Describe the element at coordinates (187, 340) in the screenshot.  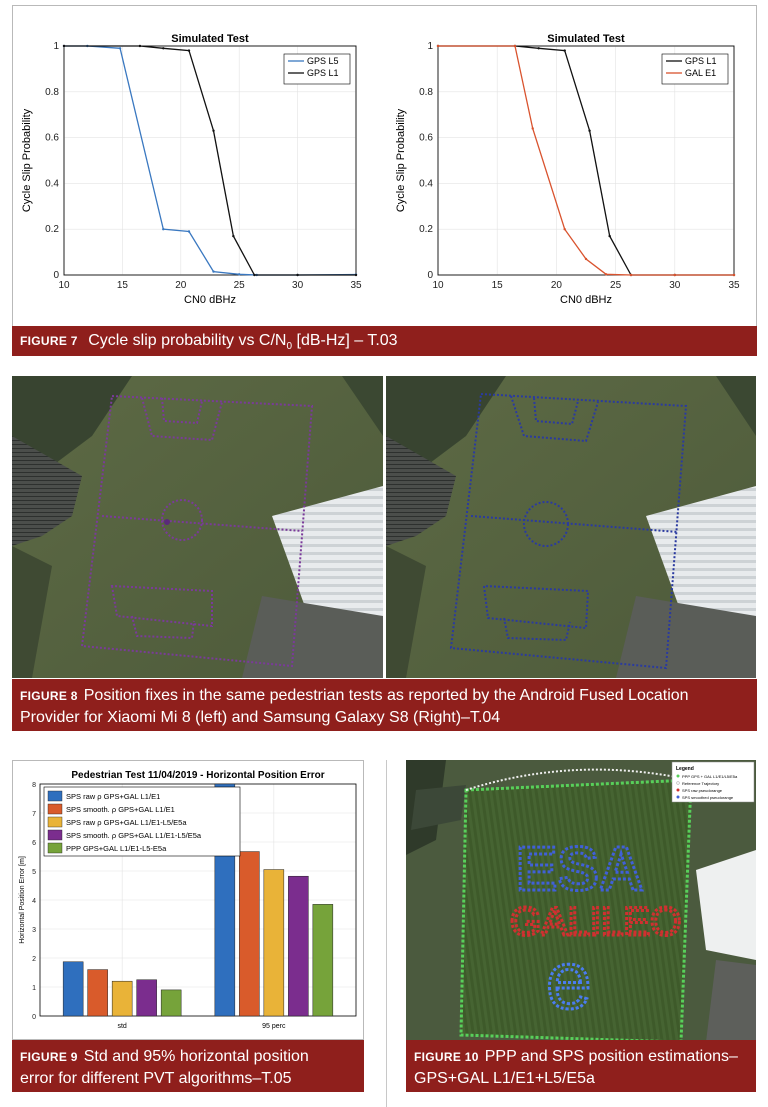
I see `figure-7-caption-text: Cycle slip probability vs C/N` at that location.